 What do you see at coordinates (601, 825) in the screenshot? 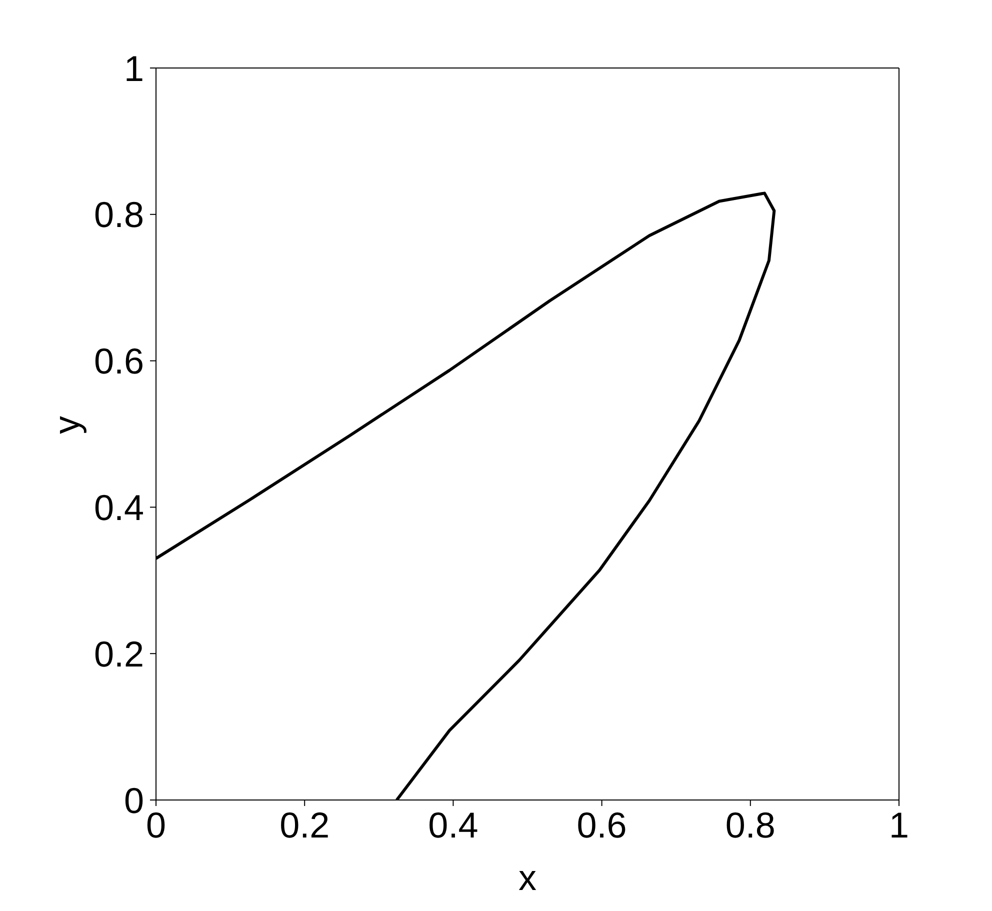
I see `x-tick-label: 0.6` at bounding box center [601, 825].